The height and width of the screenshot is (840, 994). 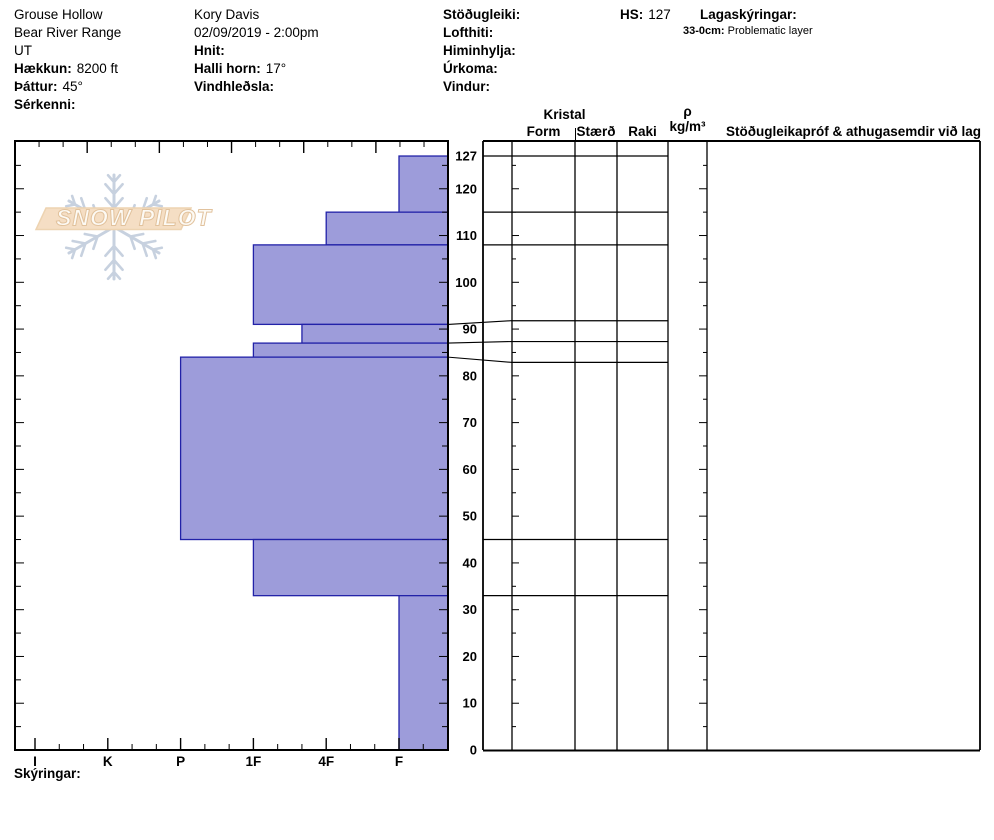 I want to click on depth-tick-label: 0, so click(x=473, y=750).